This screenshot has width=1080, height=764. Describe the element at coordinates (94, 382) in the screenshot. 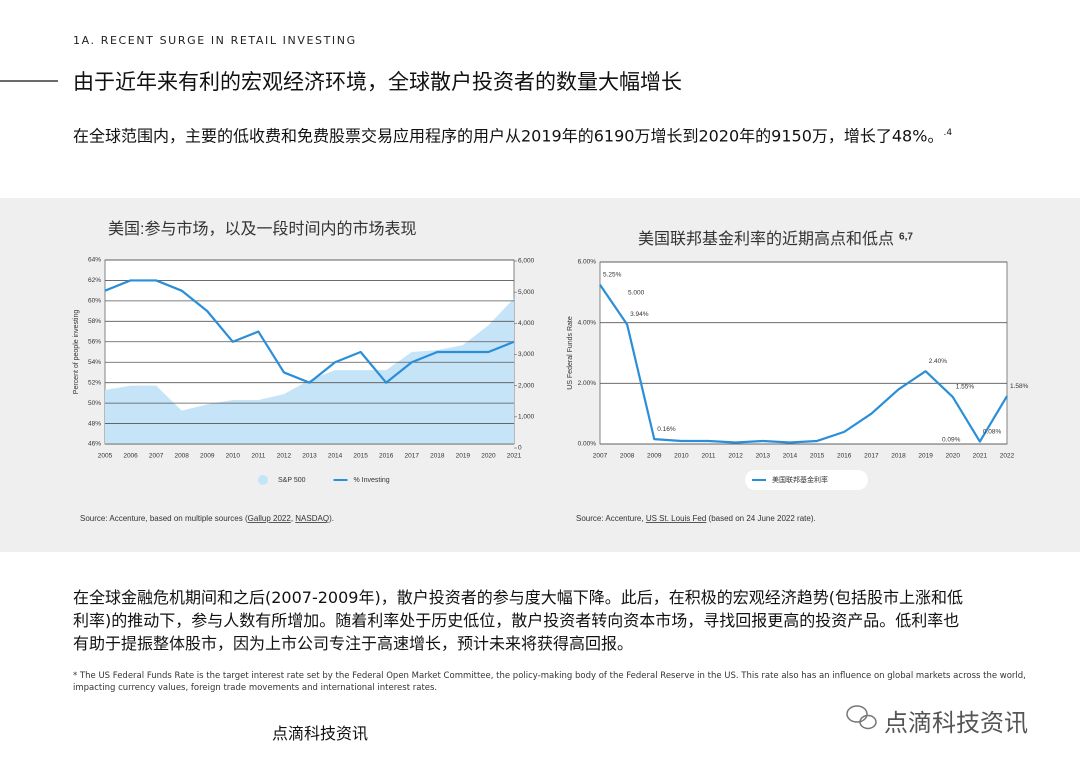

I see `y-tick-label: 52%` at that location.